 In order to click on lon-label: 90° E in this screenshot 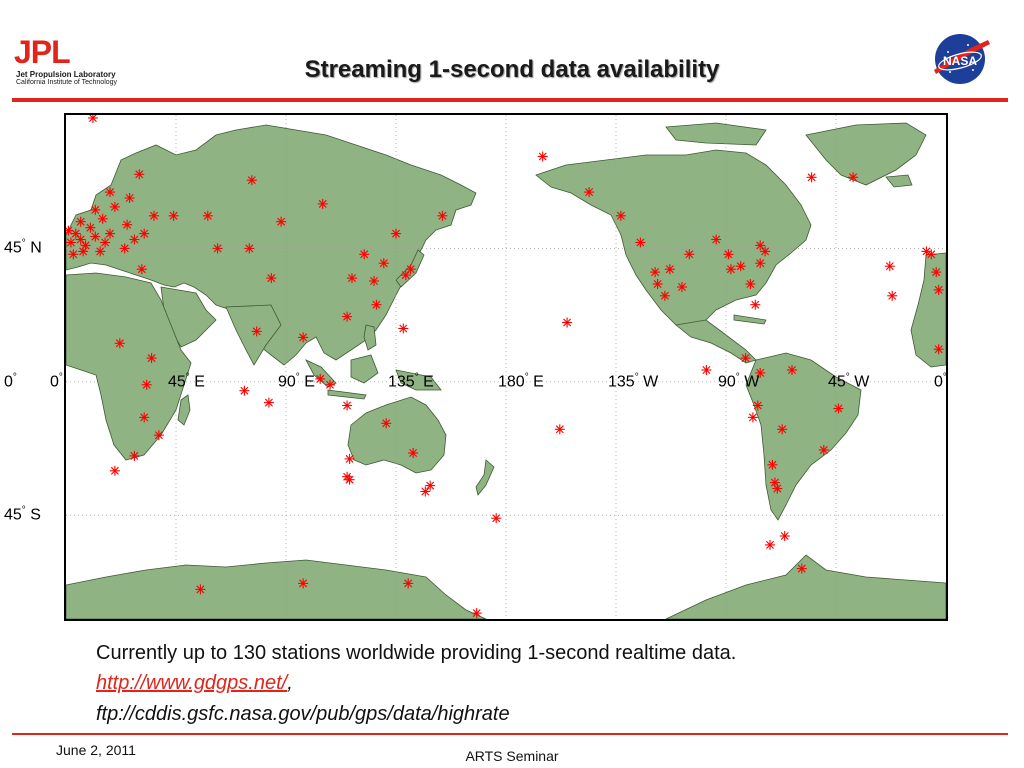, I will do `click(296, 381)`.